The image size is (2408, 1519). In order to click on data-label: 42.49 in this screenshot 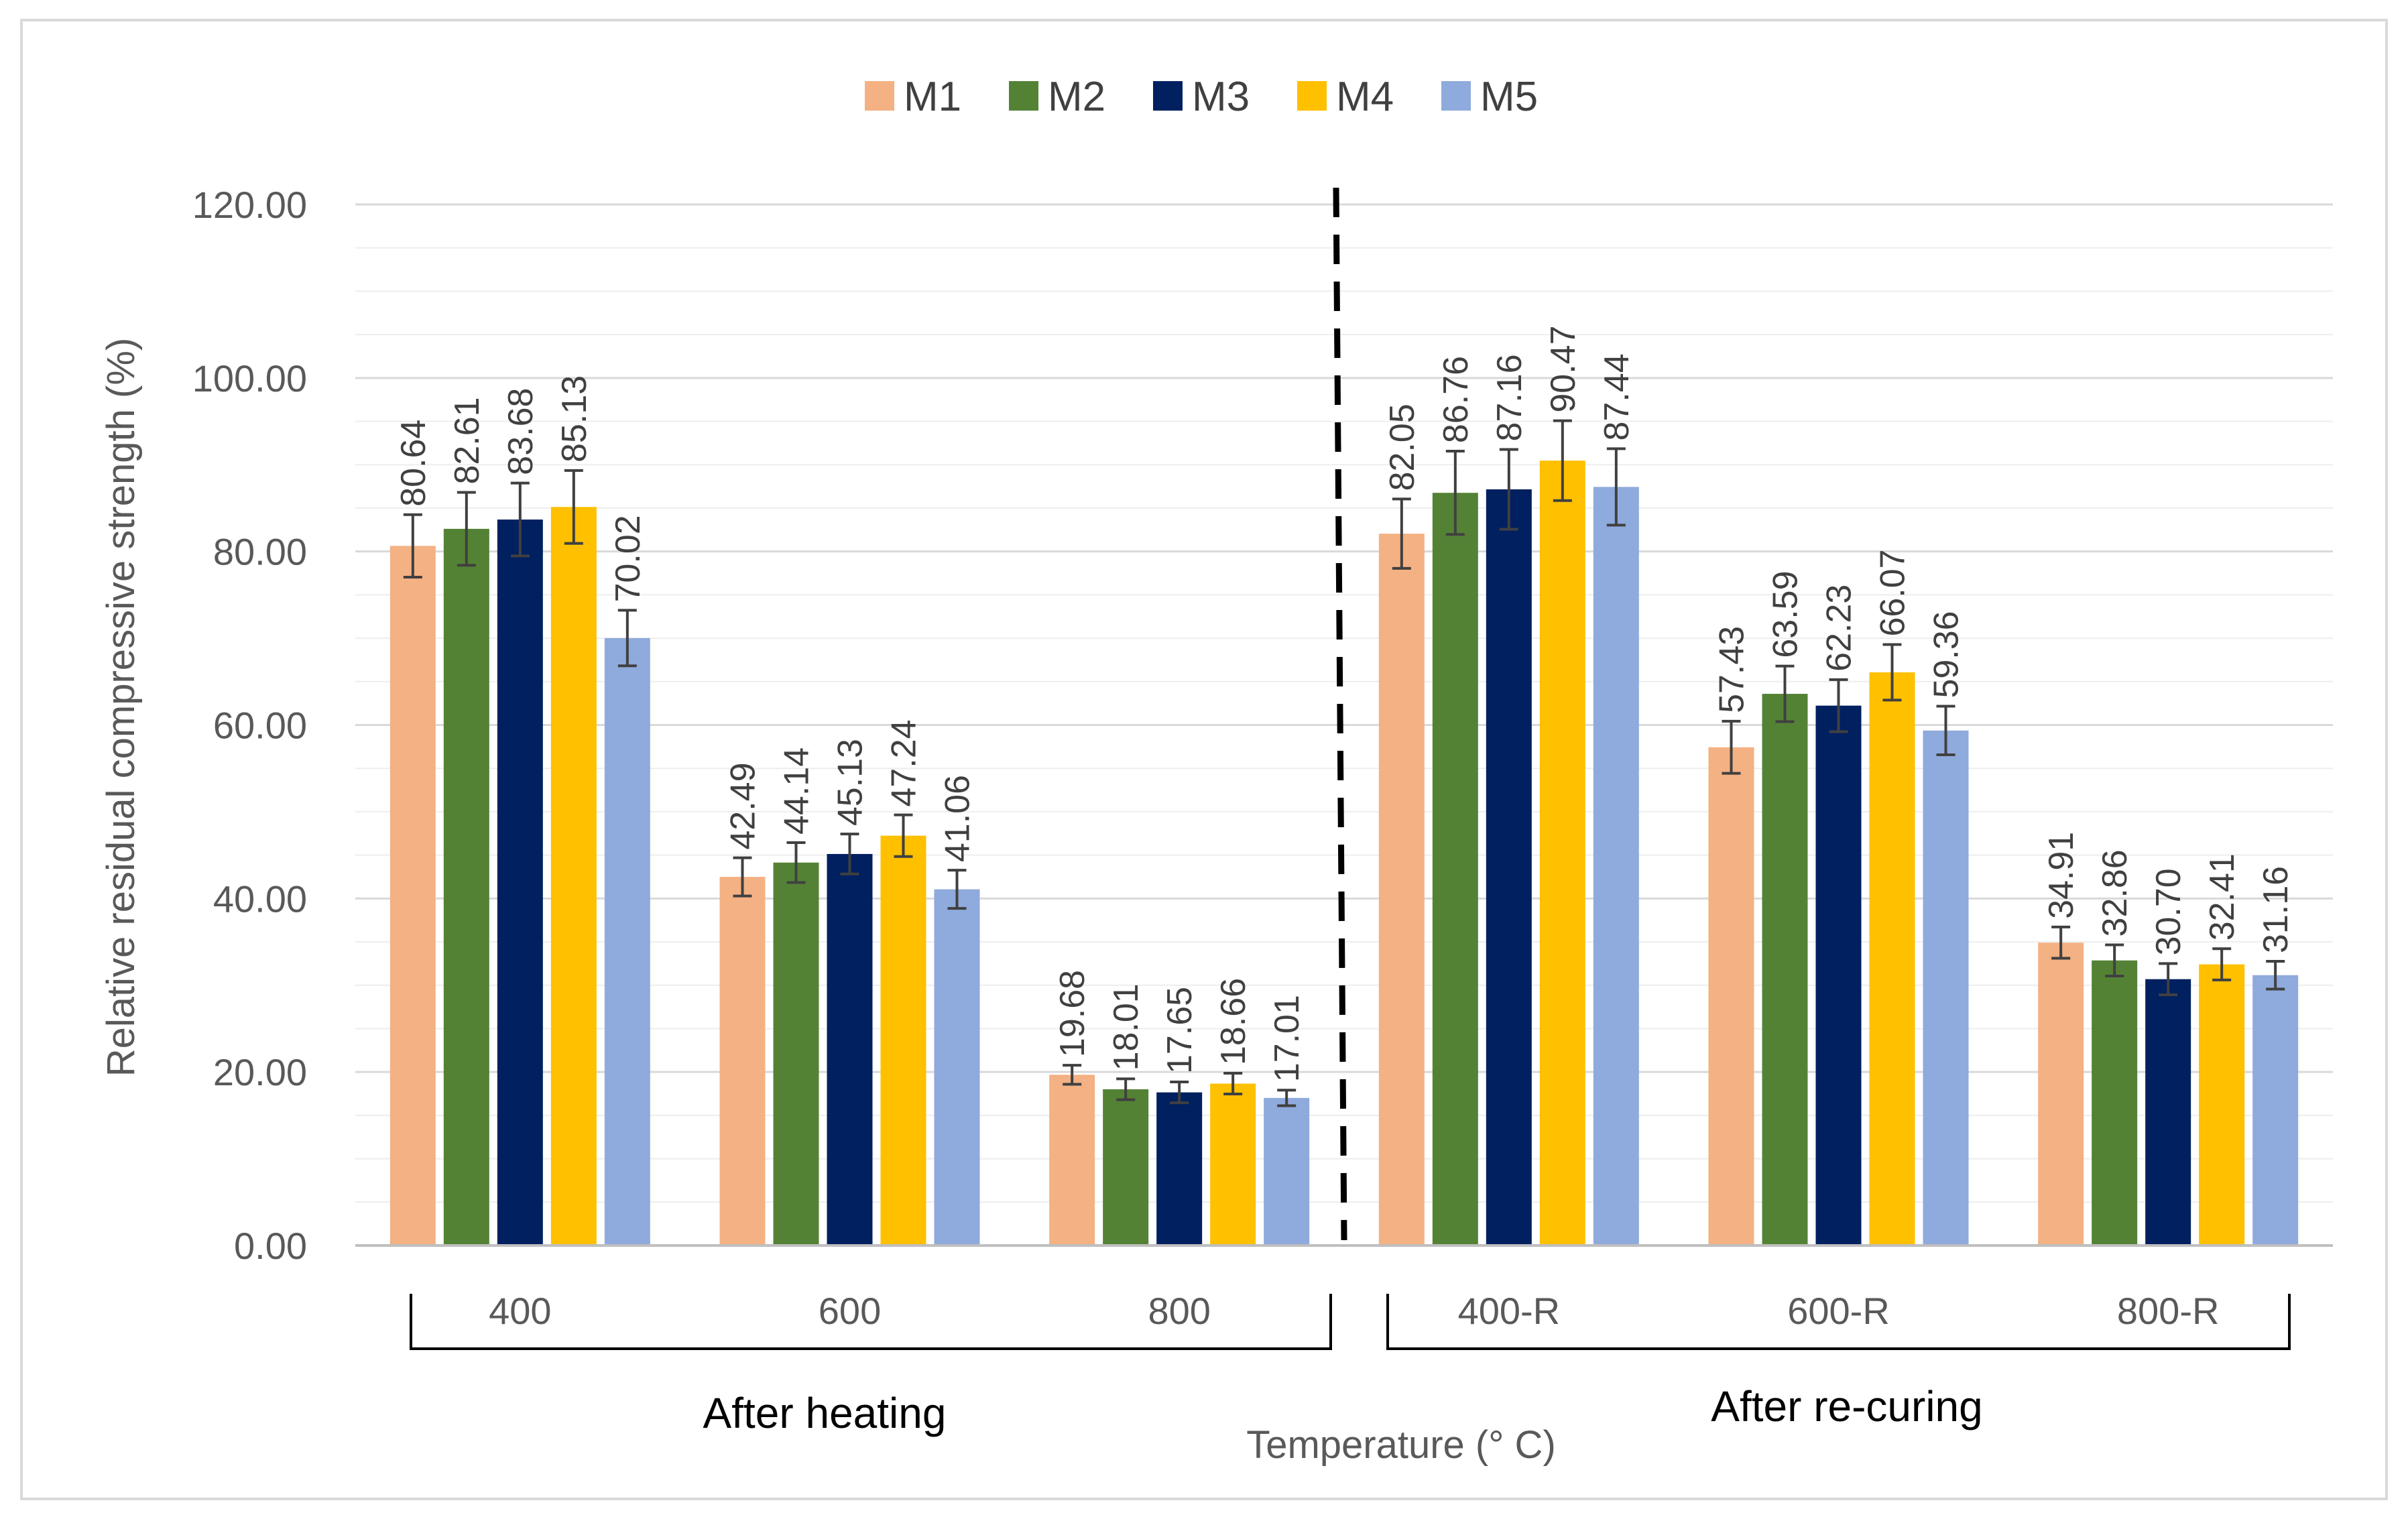, I will do `click(743, 805)`.